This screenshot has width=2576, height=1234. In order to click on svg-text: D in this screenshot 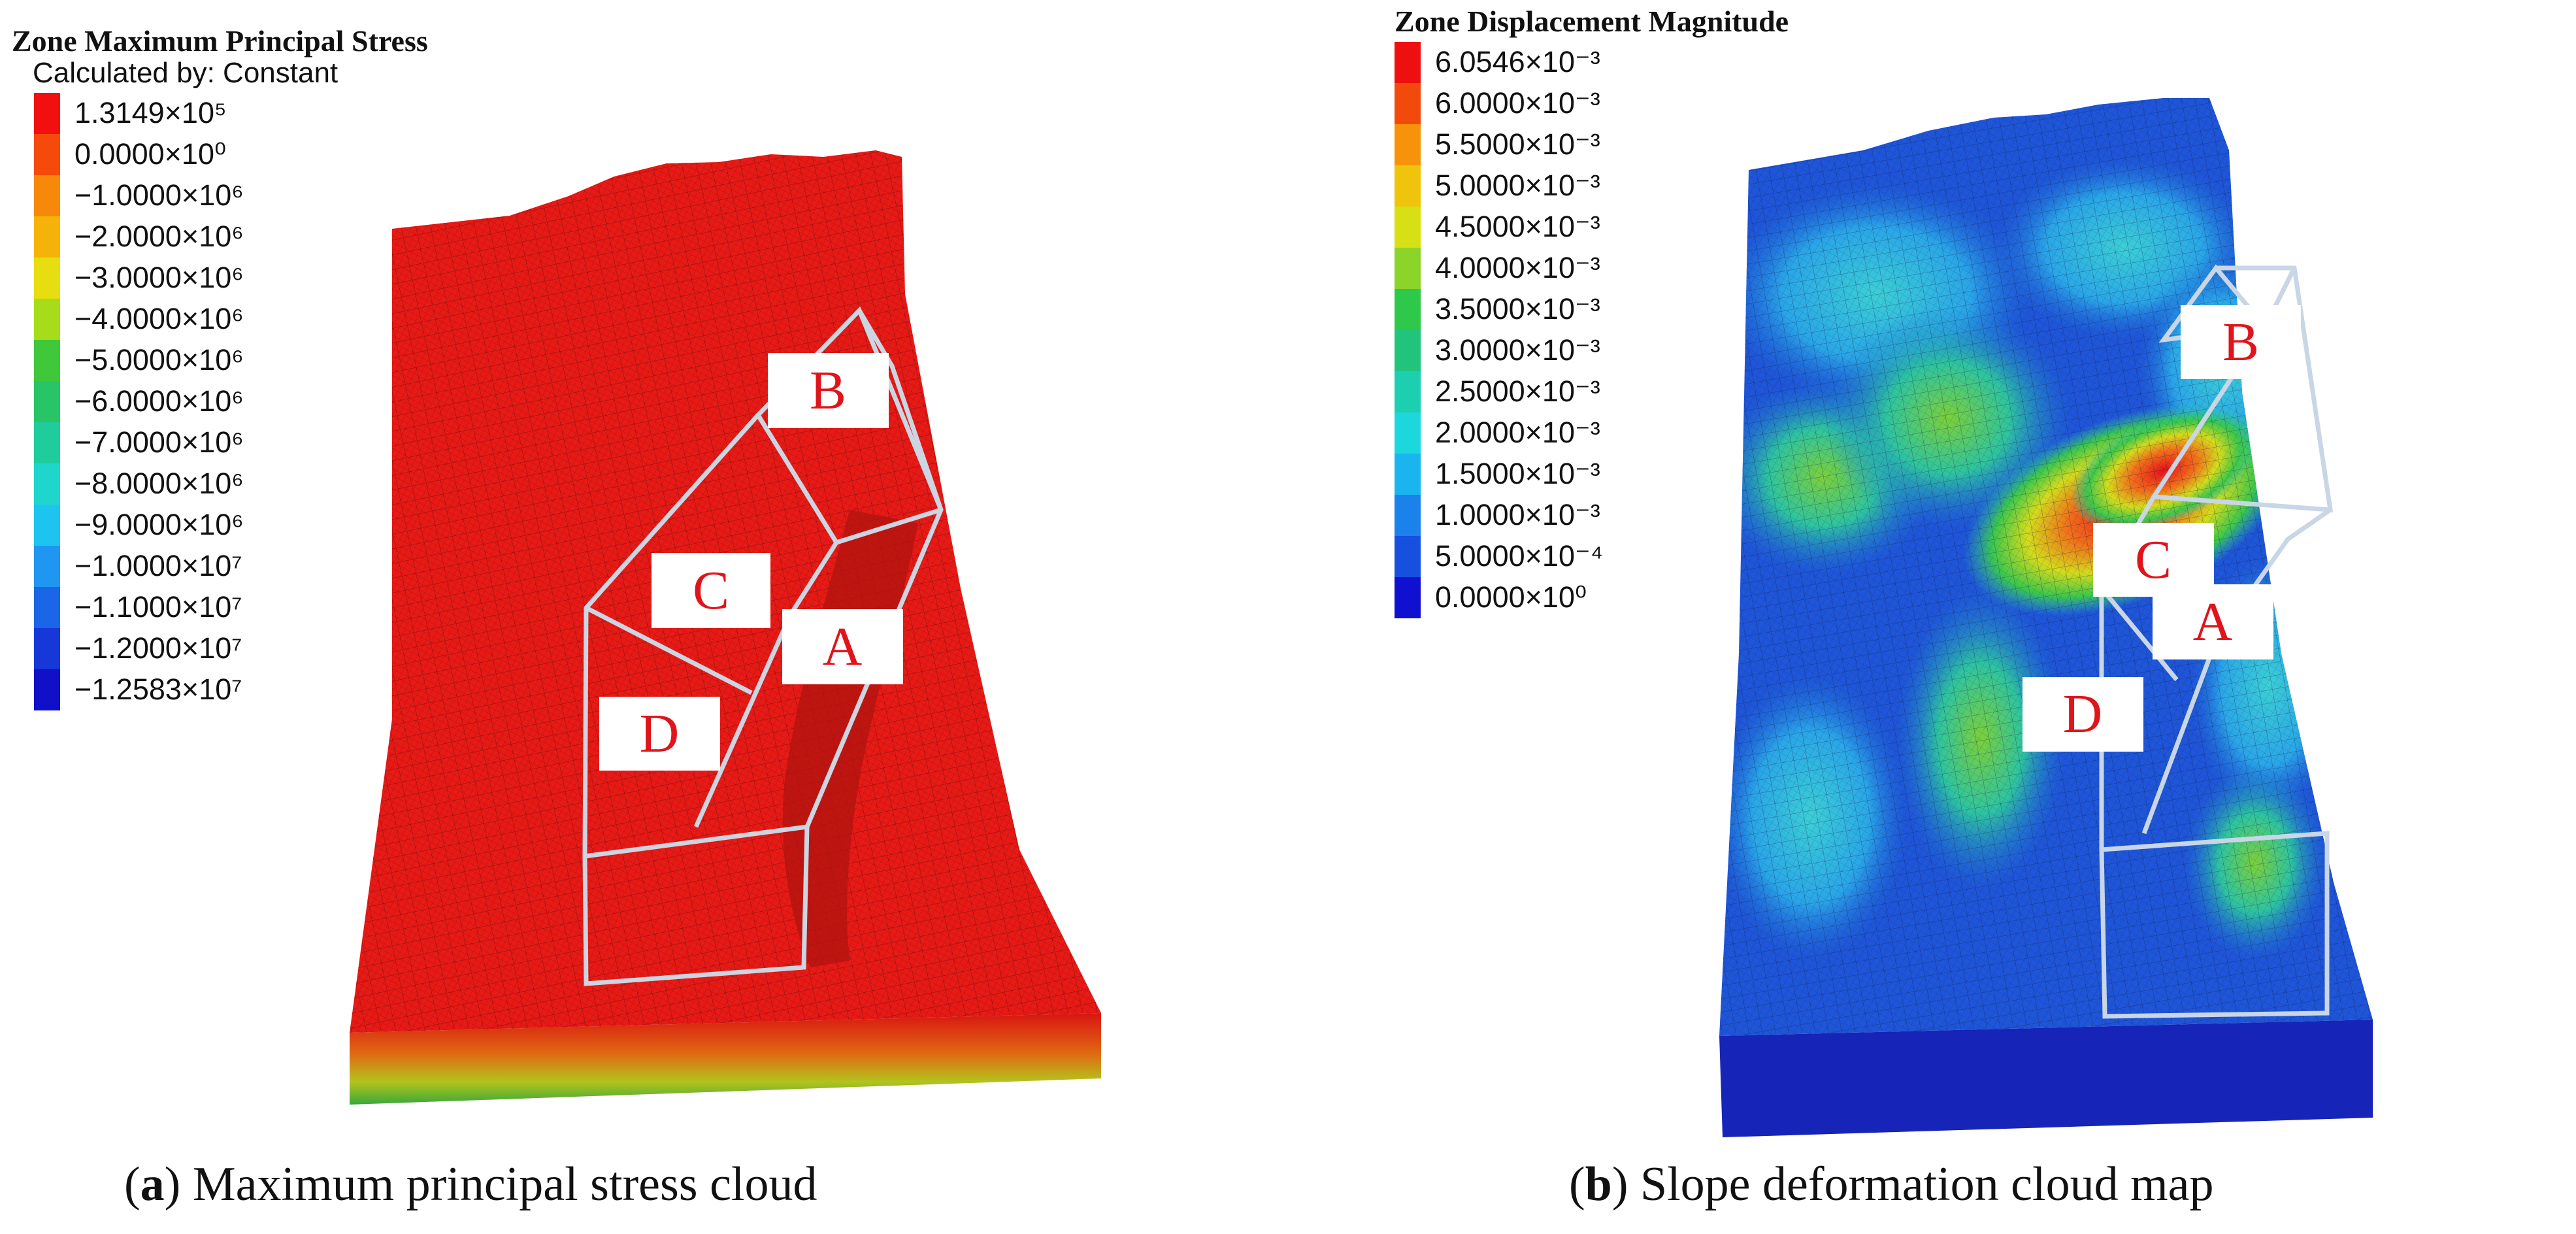, I will do `click(2083, 714)`.